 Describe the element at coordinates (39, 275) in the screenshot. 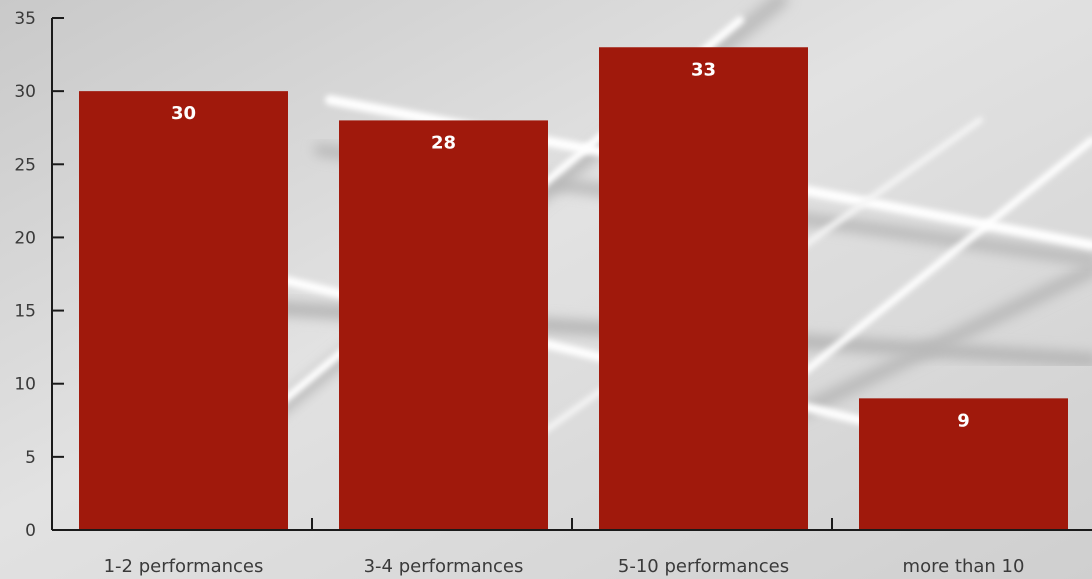

I see `y-axis: 0 5 10 15 20 25 30 35` at that location.